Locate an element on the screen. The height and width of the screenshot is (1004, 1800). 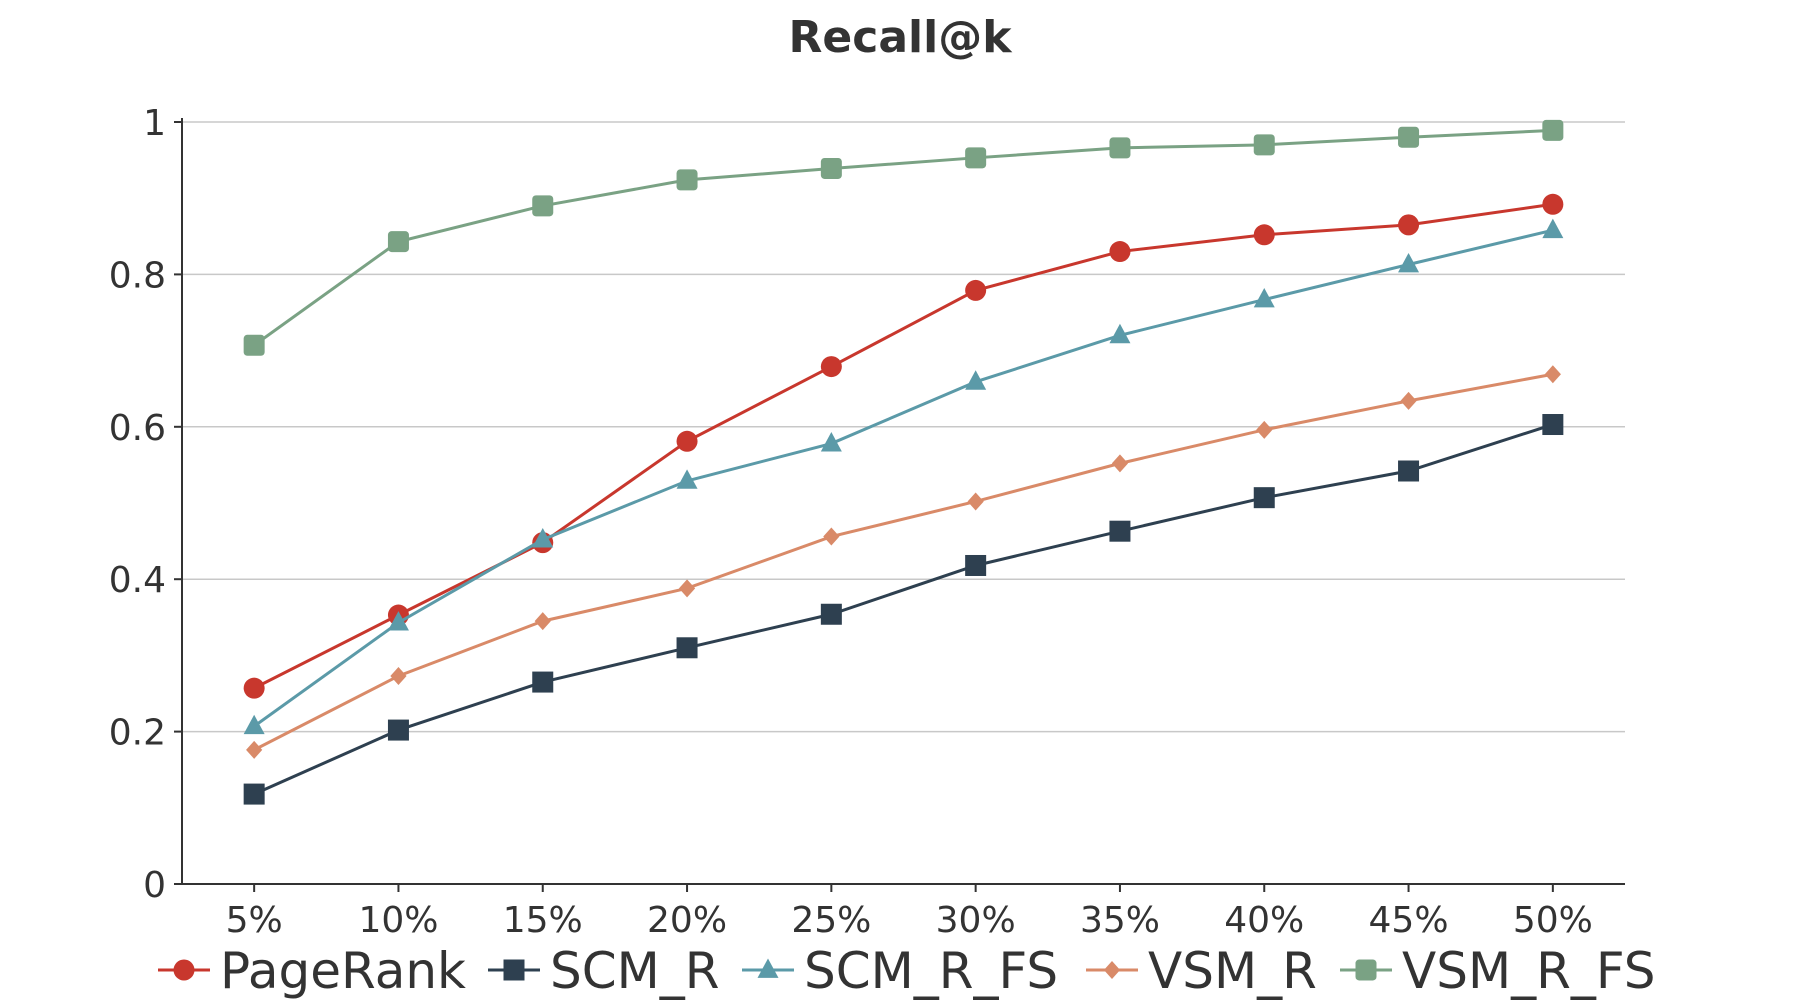
legend-item: SCM_R is located at coordinates (604, 971).